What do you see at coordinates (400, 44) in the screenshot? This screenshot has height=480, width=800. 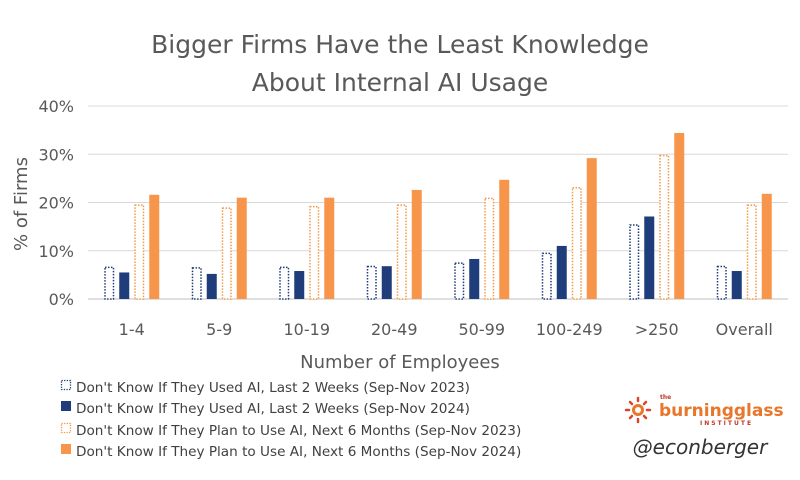 I see `chart-title-line-1: Bigger Firms Have the Least Knowledge` at bounding box center [400, 44].